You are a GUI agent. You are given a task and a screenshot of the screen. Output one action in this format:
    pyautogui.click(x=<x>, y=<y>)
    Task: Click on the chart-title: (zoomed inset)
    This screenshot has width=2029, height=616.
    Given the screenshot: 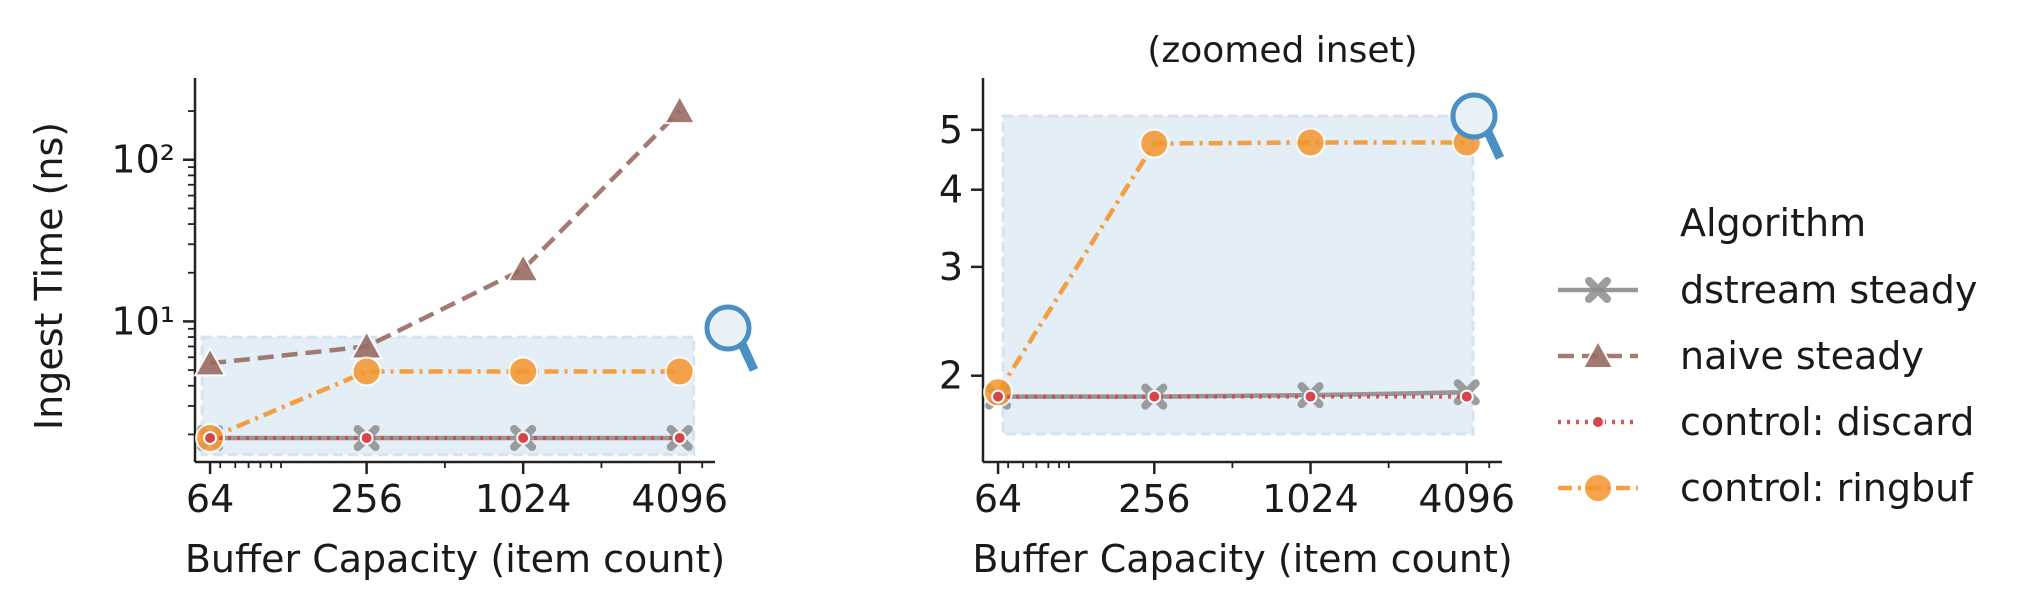 What is the action you would take?
    pyautogui.click(x=1282, y=50)
    